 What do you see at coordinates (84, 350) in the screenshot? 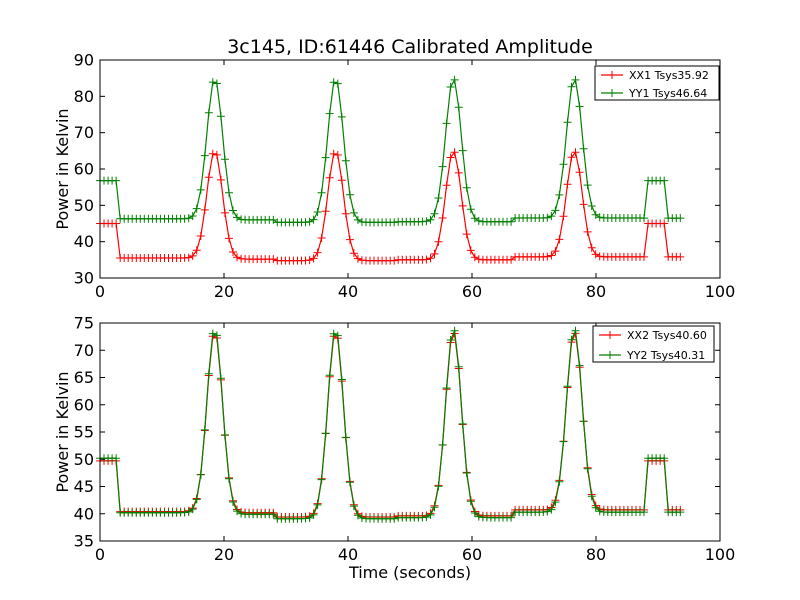
I see `y-tick-label: 70` at bounding box center [84, 350].